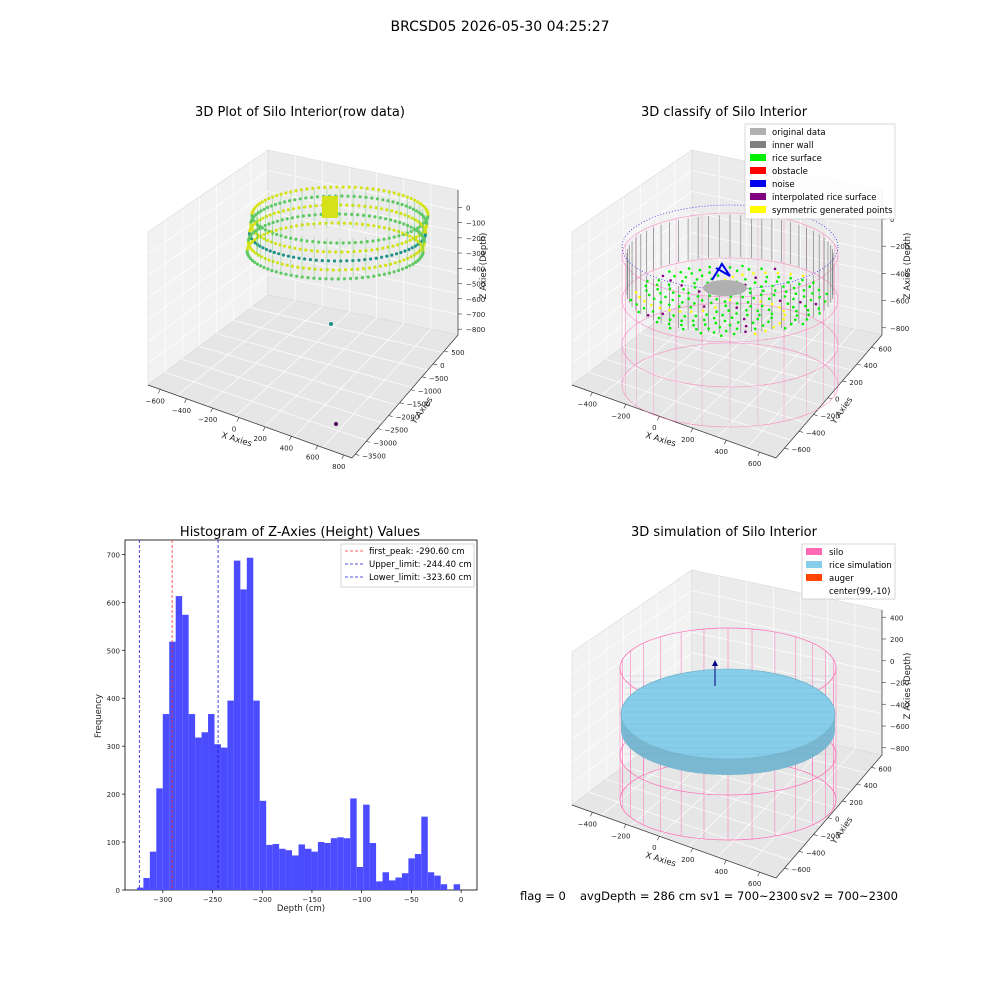 The height and width of the screenshot is (1000, 1000). Describe the element at coordinates (899, 247) in the screenshot. I see `z-tick-label: −200` at that location.